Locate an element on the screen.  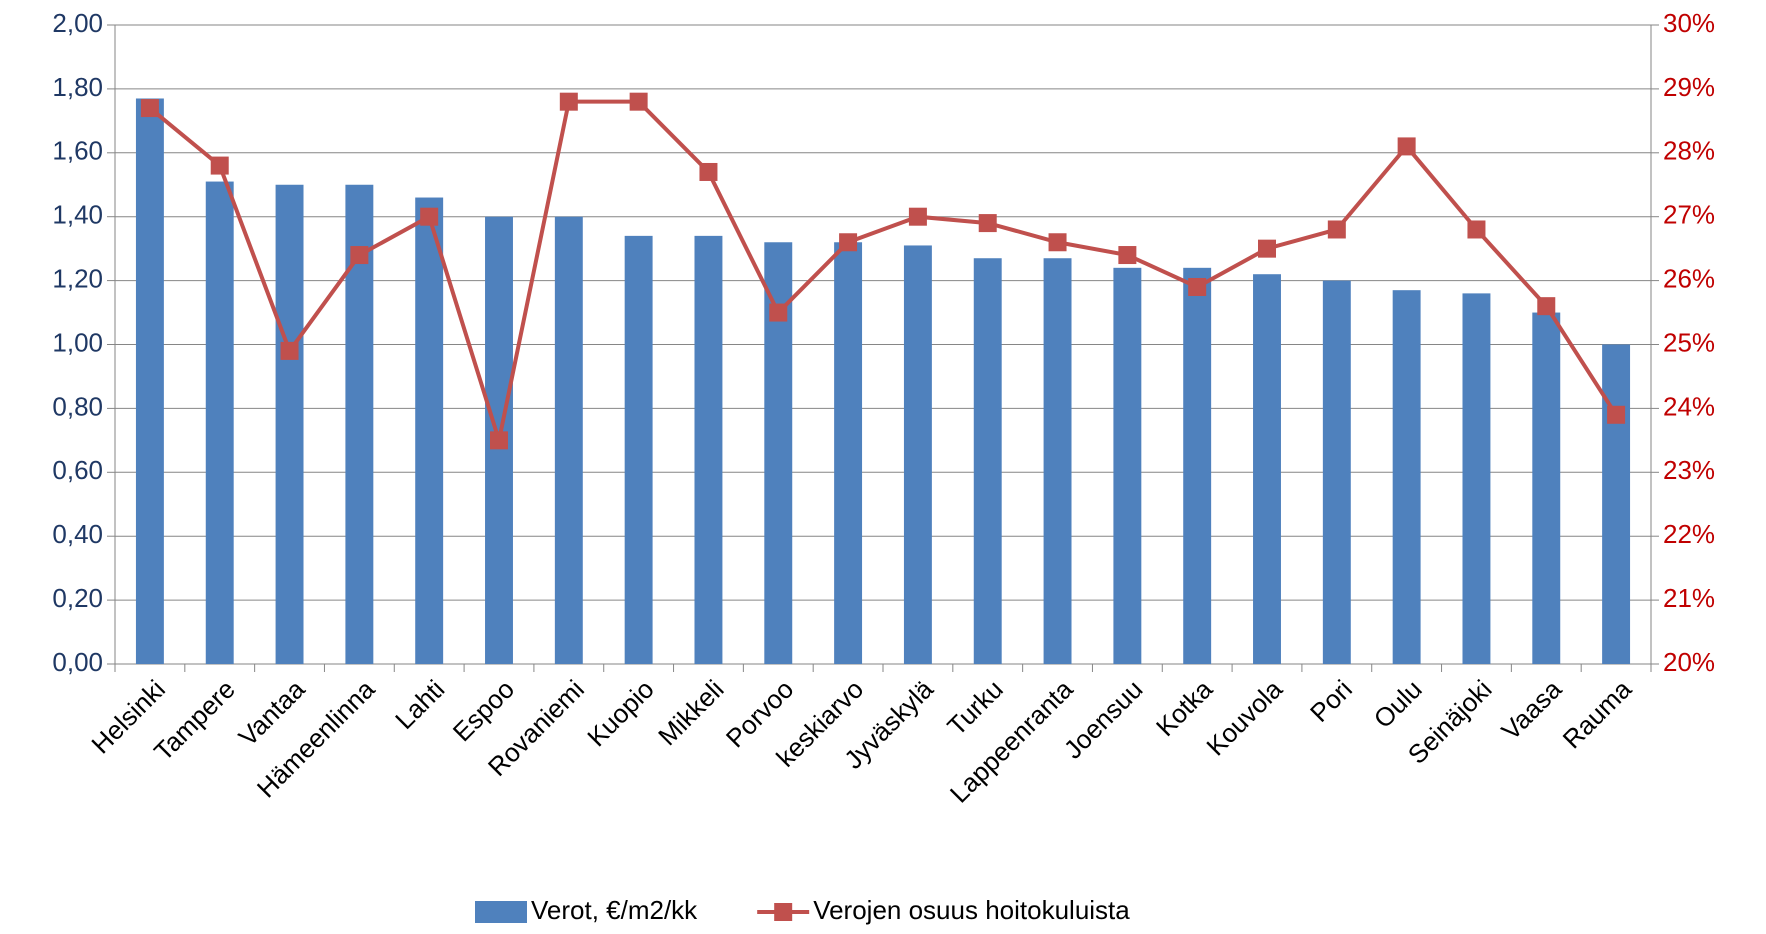
y2-tick-label: 30% is located at coordinates (1689, 23).